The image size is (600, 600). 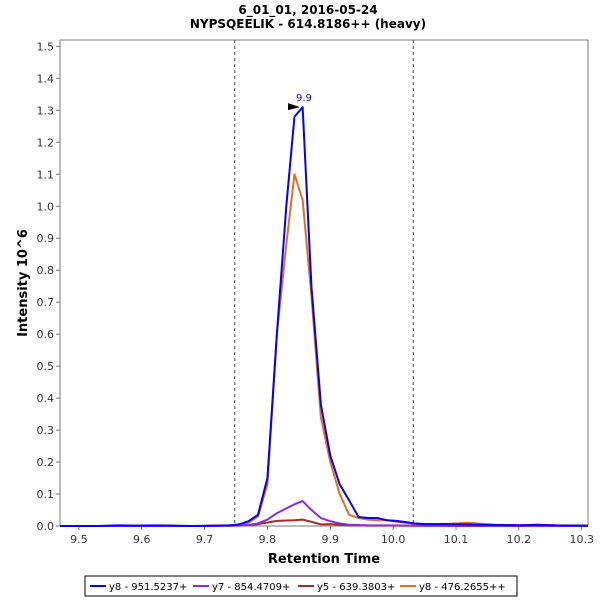 I want to click on chart-title: 6_01_01, 2016-05-24, so click(x=307, y=10).